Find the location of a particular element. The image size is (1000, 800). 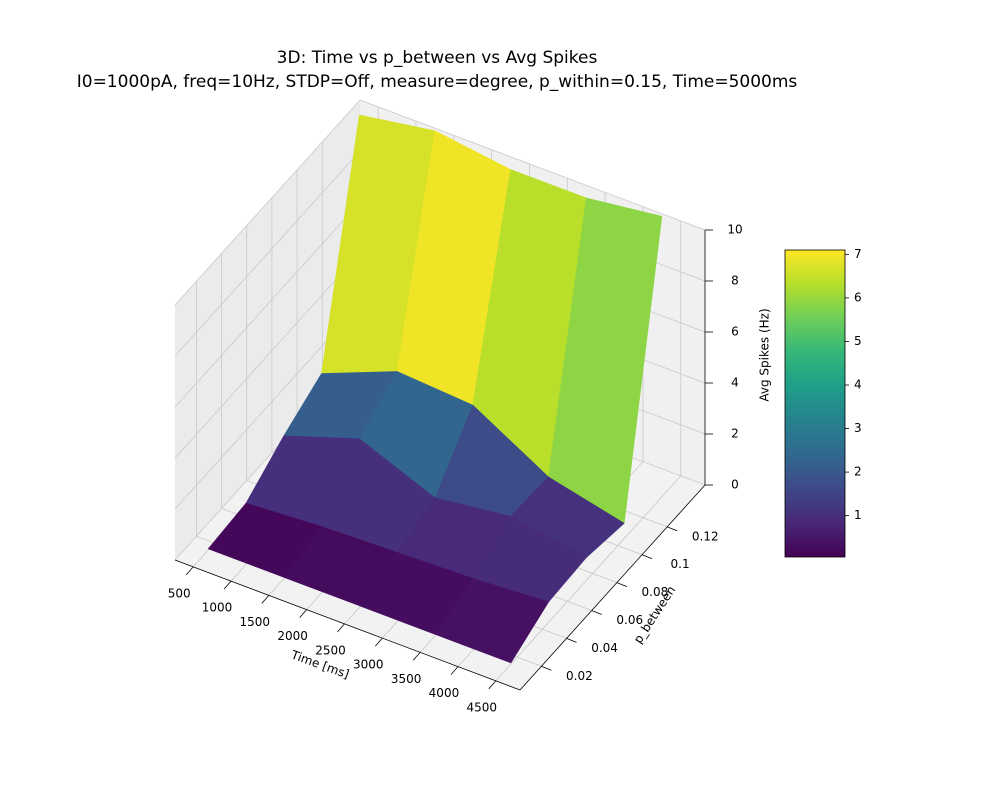

colorbar-tick-label: 2 is located at coordinates (858, 472).